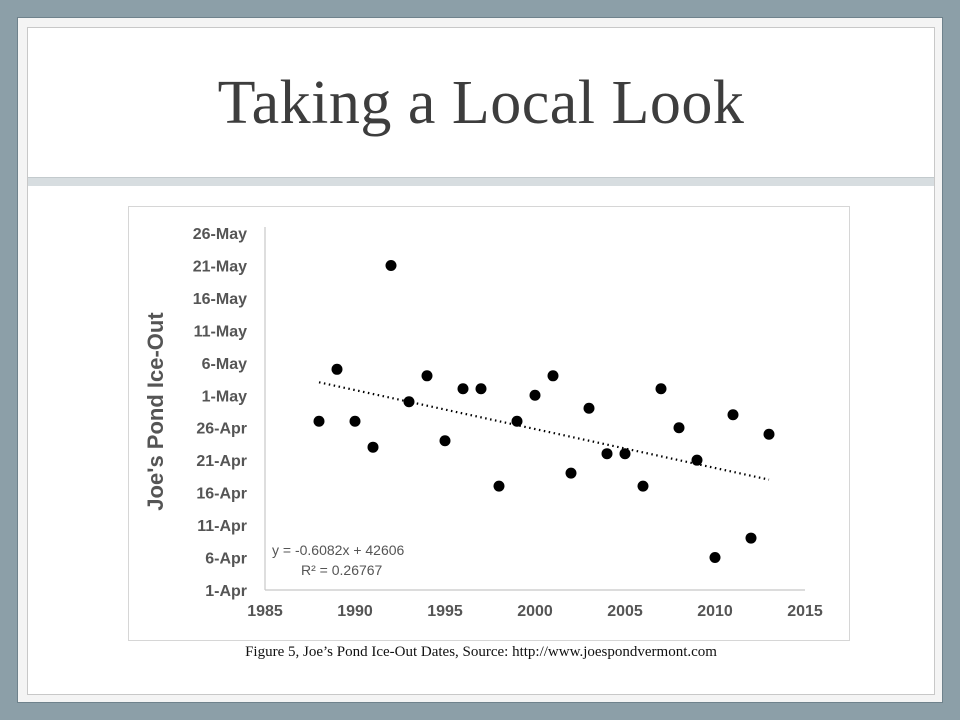  Describe the element at coordinates (222, 526) in the screenshot. I see `y-tick-label: 11-Apr` at that location.